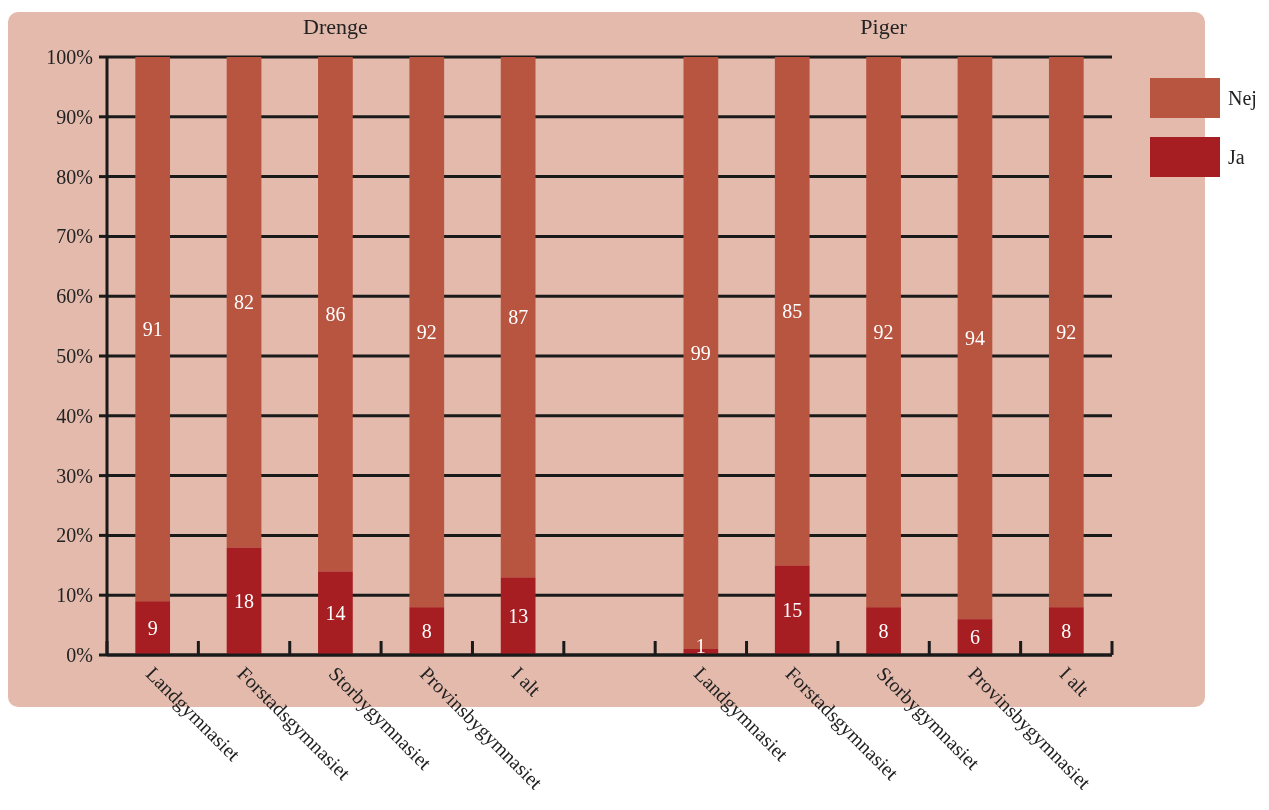 This screenshot has width=1269, height=810. I want to click on y-tick-label: 70%, so click(74, 236).